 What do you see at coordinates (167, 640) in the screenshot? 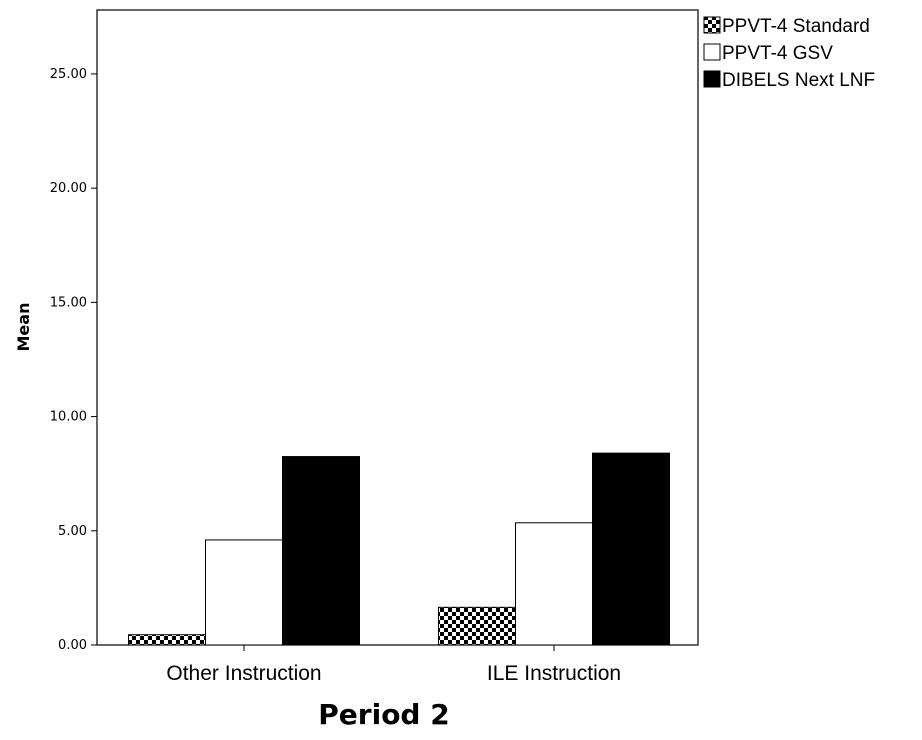
I see `bar-ppvt-4-standard-other-instruction` at bounding box center [167, 640].